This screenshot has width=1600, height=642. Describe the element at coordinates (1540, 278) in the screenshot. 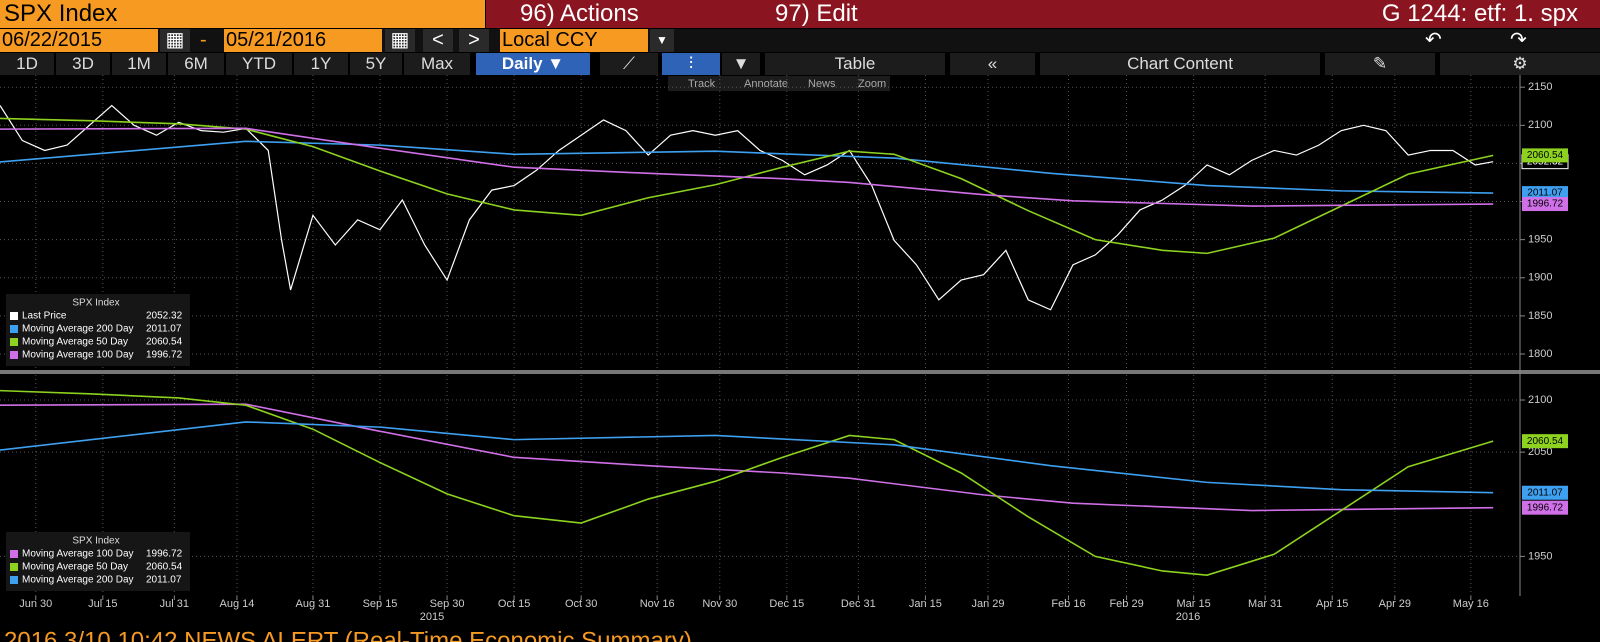

I see `y-tick-label: 1900` at that location.